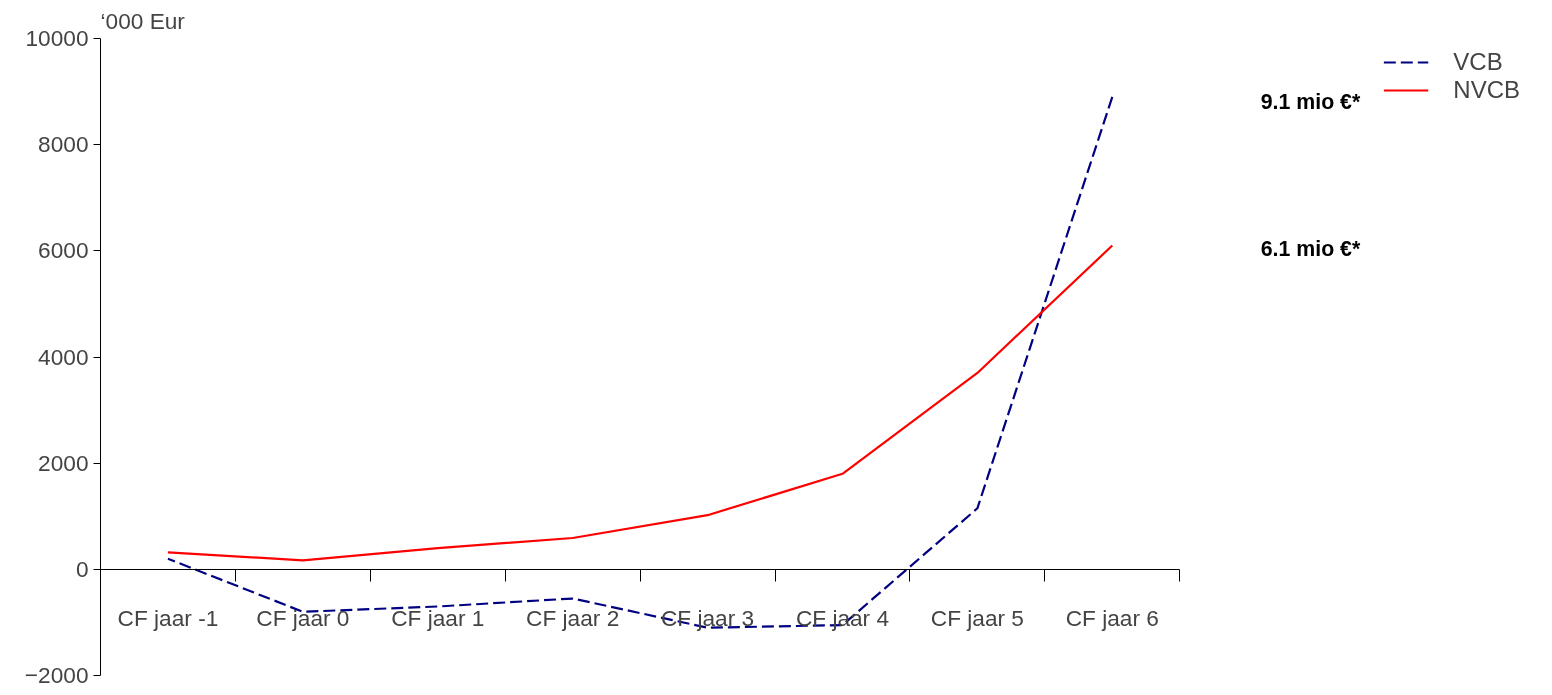  I want to click on y-axis-title: ‘000 Eur, so click(143, 20).